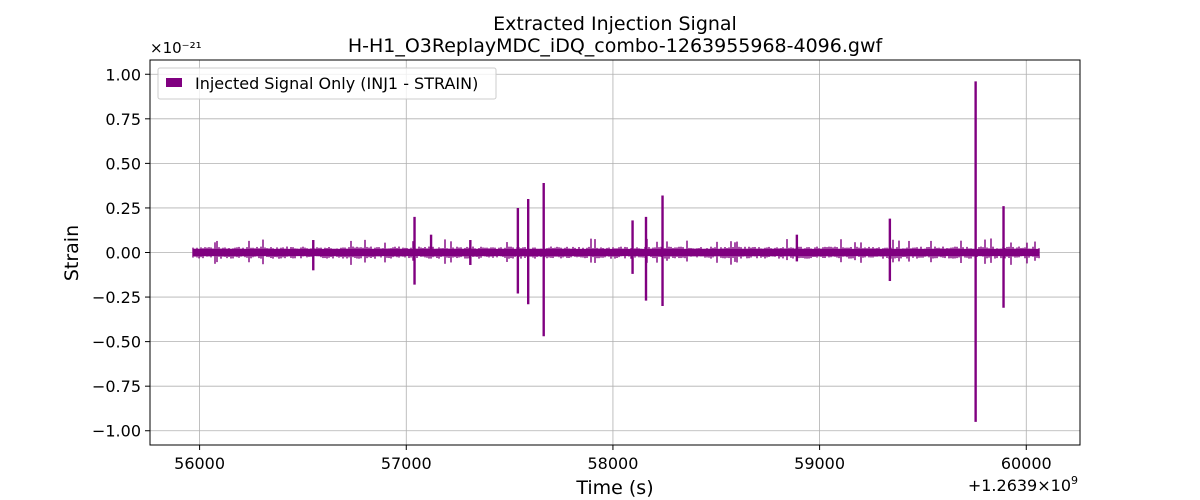 The height and width of the screenshot is (500, 1200). Describe the element at coordinates (116, 386) in the screenshot. I see `y-tick-label: −0.75` at that location.